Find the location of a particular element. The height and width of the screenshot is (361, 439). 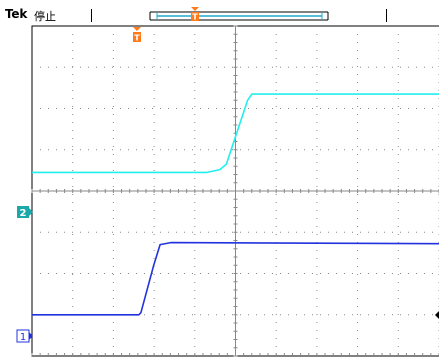

ch1-marker: 1 is located at coordinates (24, 336).